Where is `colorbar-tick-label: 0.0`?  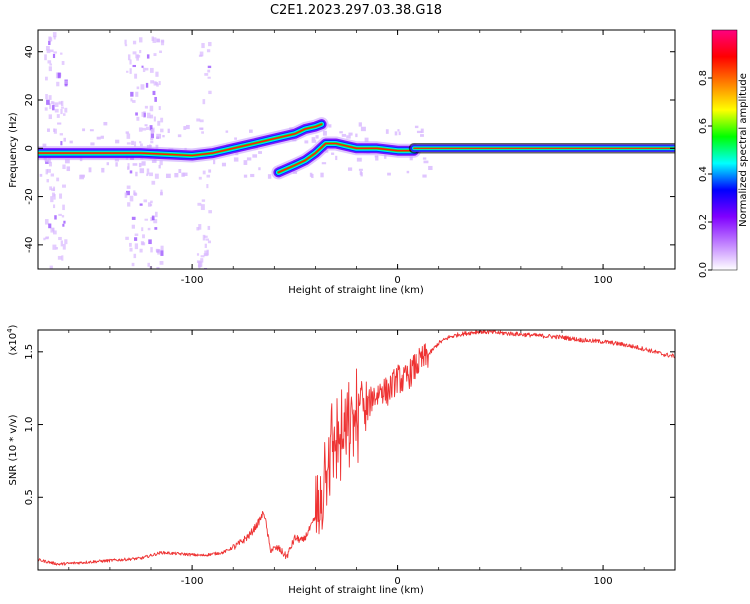 colorbar-tick-label: 0.0 is located at coordinates (703, 270).